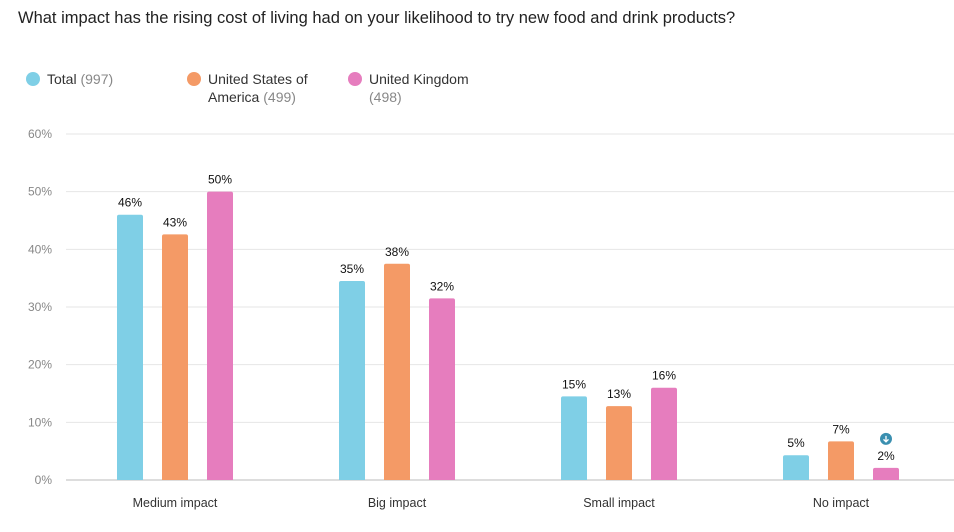 This screenshot has height=532, width=954. Describe the element at coordinates (40, 307) in the screenshot. I see `y-tick-label: 30%` at that location.